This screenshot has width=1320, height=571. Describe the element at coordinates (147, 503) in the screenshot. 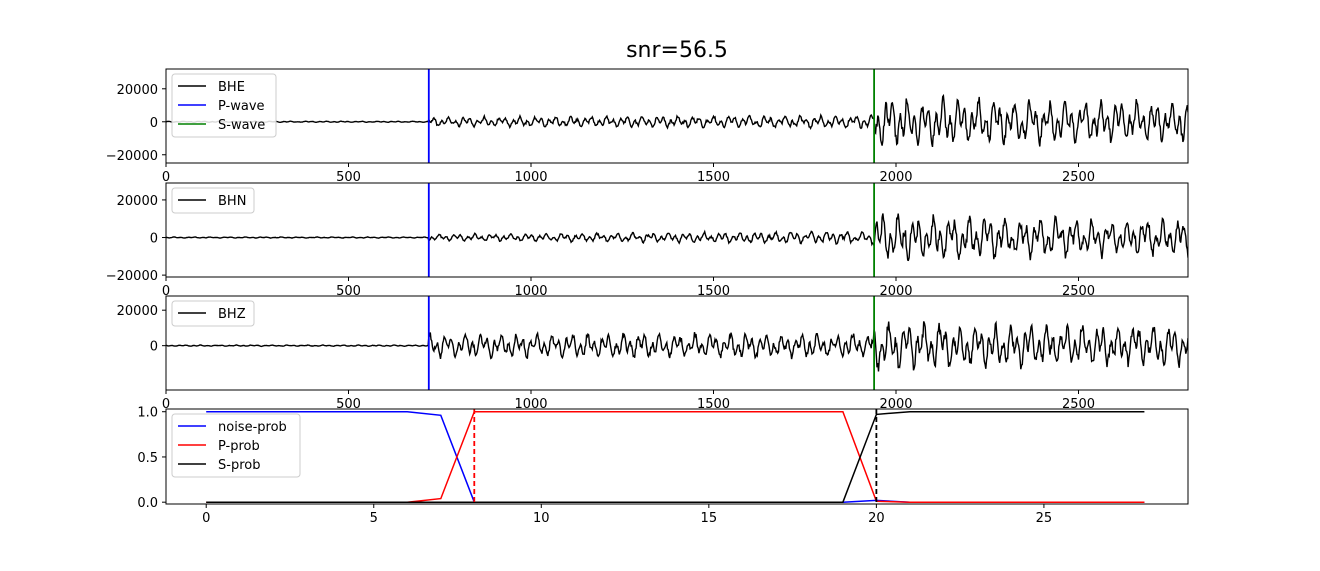

I see `y-tick-label: 0.0` at that location.